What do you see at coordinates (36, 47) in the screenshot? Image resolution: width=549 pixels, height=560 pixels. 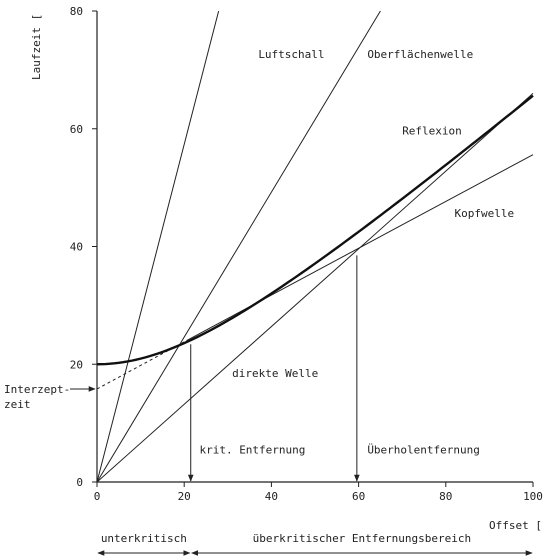 I see `y-axis-label: Laufzeit [` at bounding box center [36, 47].